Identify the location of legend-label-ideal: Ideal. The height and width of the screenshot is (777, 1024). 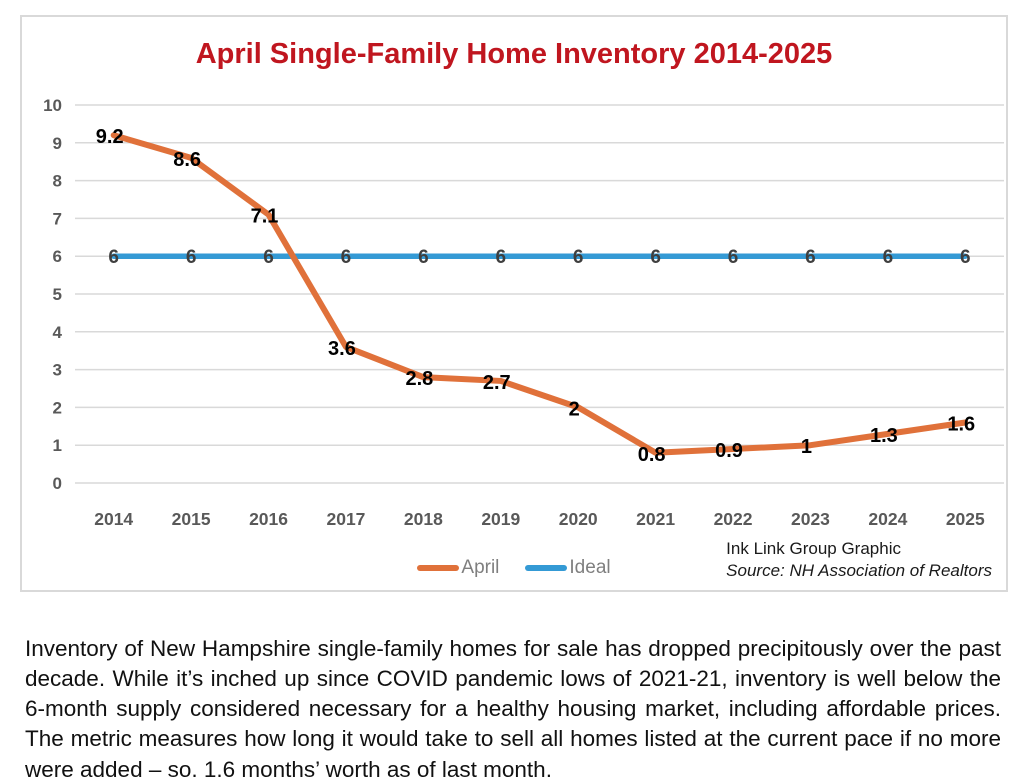
(590, 567).